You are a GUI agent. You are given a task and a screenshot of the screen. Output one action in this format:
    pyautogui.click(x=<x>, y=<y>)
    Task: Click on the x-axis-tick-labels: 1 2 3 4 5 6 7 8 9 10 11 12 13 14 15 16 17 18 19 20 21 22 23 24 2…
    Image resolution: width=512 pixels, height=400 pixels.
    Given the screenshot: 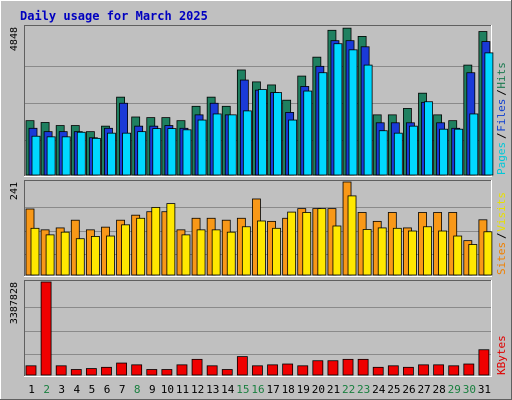 What is the action you would take?
    pyautogui.click(x=259, y=389)
    